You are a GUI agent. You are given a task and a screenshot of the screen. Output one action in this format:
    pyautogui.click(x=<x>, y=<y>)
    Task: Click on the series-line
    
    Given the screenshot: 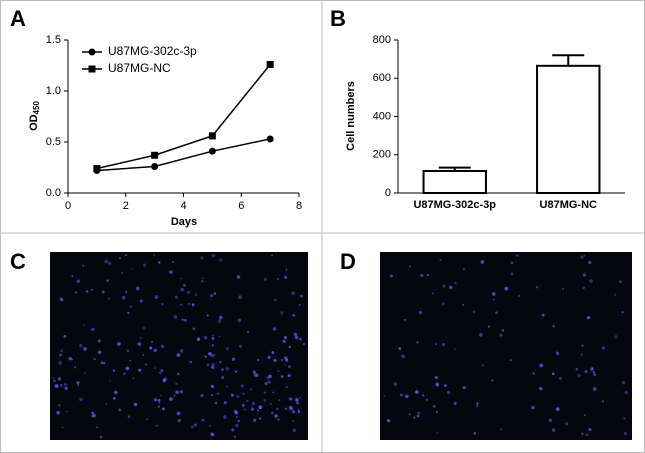 What is the action you would take?
    pyautogui.click(x=183, y=117)
    